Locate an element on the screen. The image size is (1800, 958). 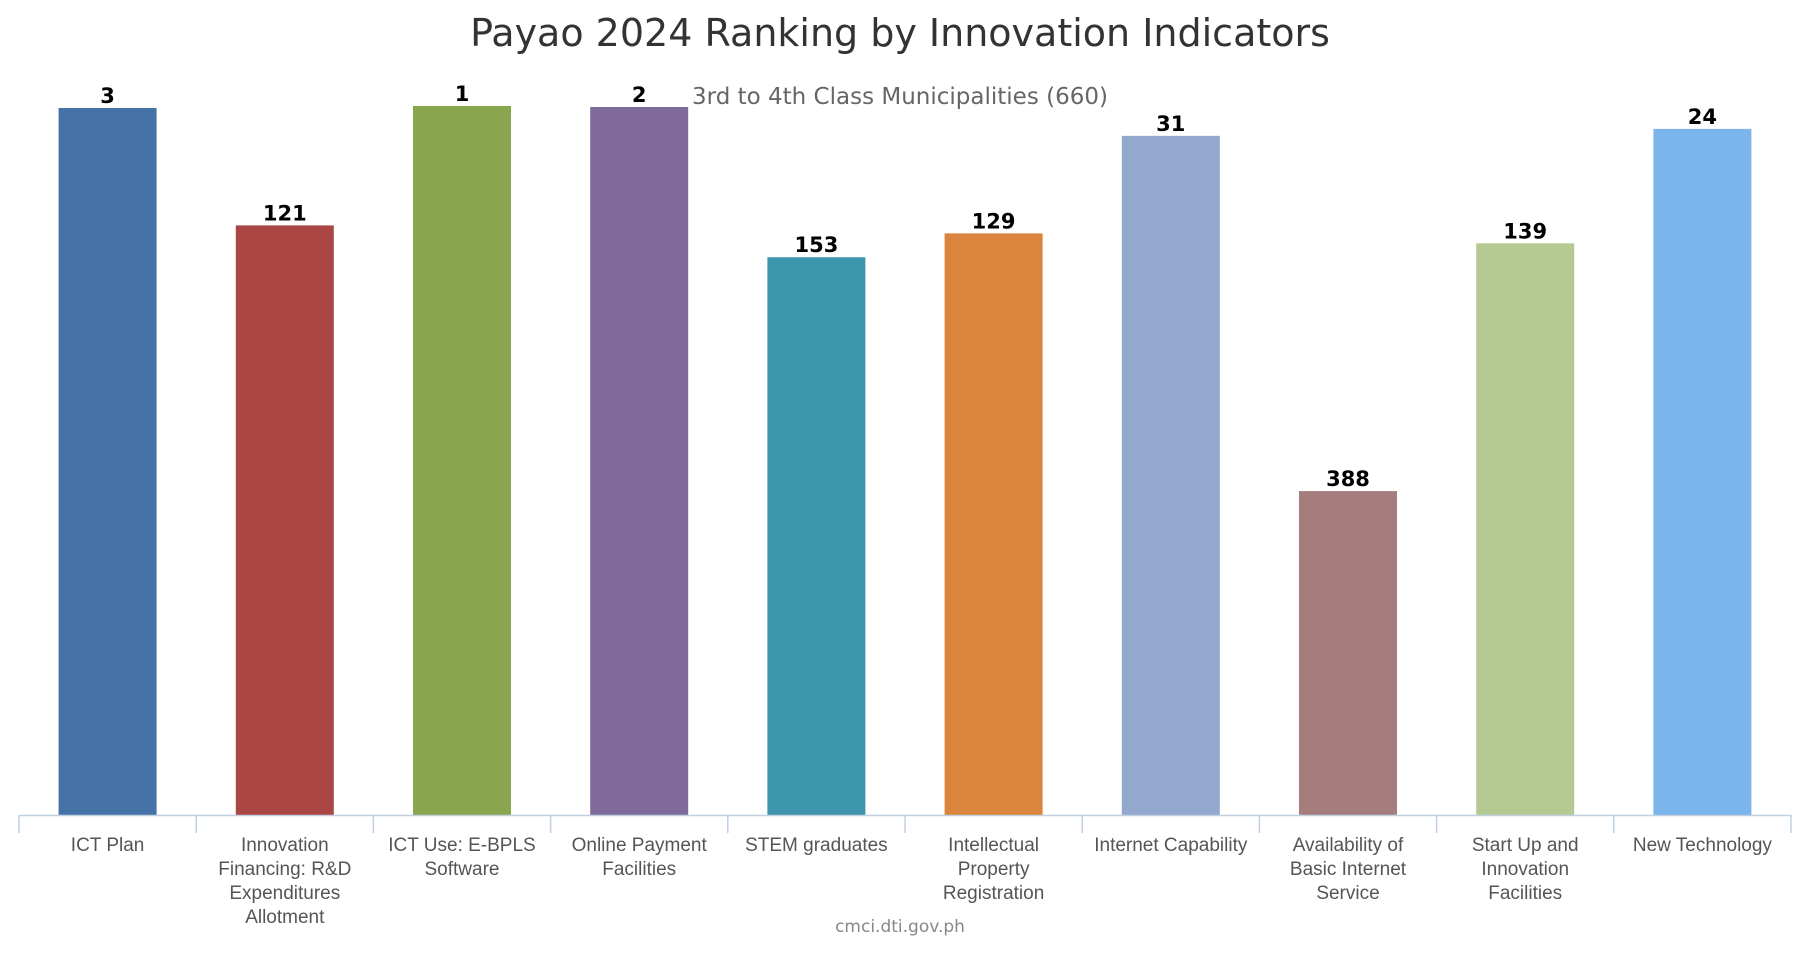
data-label-7: 31 is located at coordinates (1170, 124).